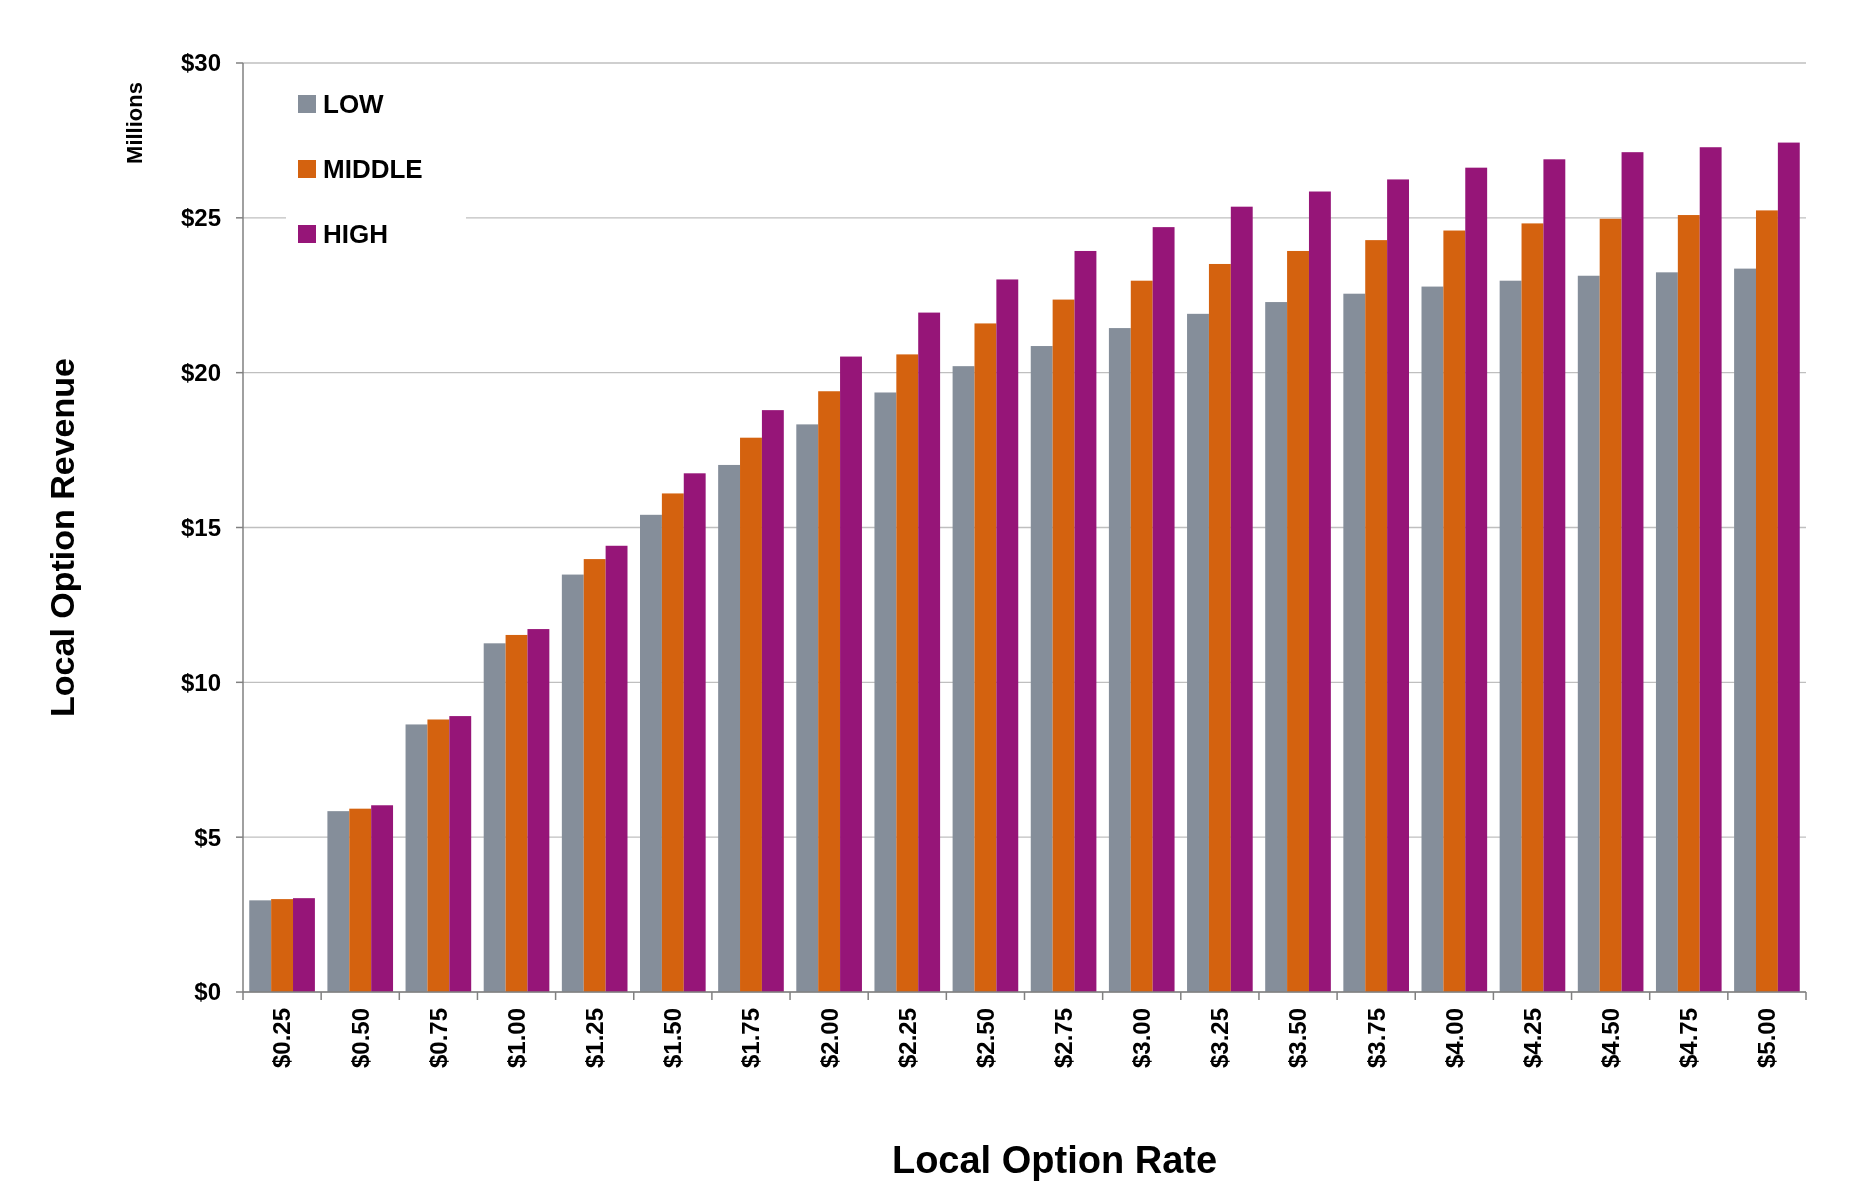  What do you see at coordinates (438, 1038) in the screenshot?
I see `x-tick-label: $0.75` at bounding box center [438, 1038].